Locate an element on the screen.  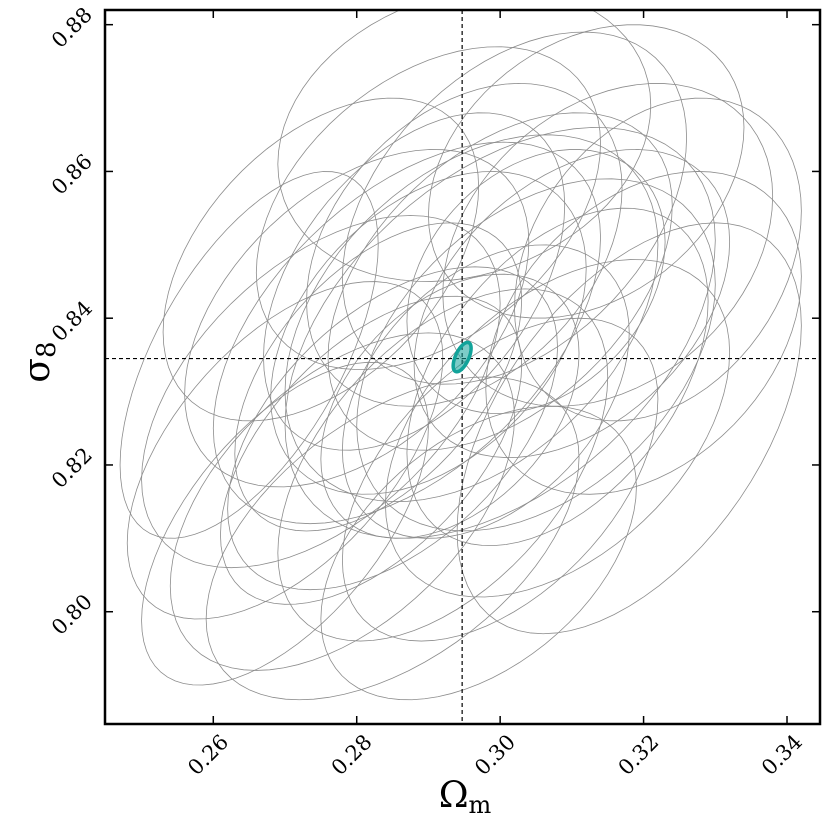
y-tick-label: 0.88 is located at coordinates (72, 28).